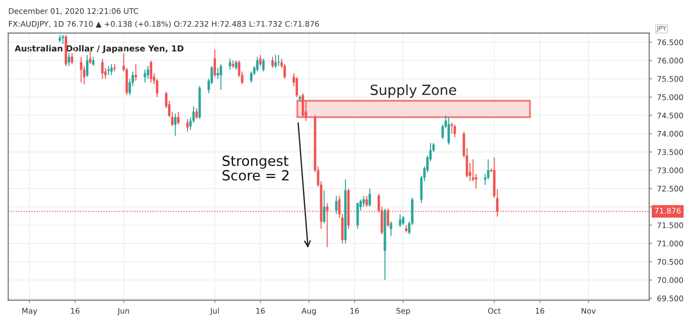 The image size is (687, 321). I want to click on band-label: Supply Zone, so click(413, 91).